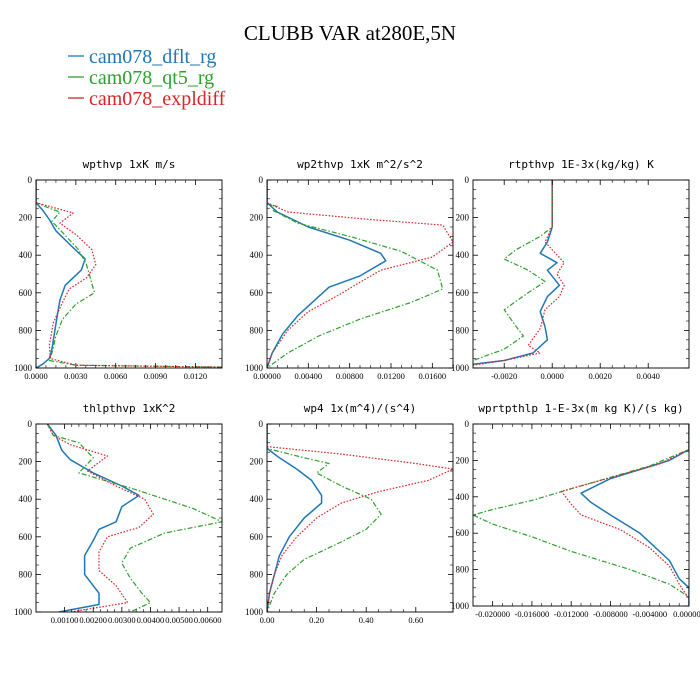 The width and height of the screenshot is (700, 700). What do you see at coordinates (350, 33) in the screenshot?
I see `figure-title: CLUBB VAR at280E,5N` at bounding box center [350, 33].